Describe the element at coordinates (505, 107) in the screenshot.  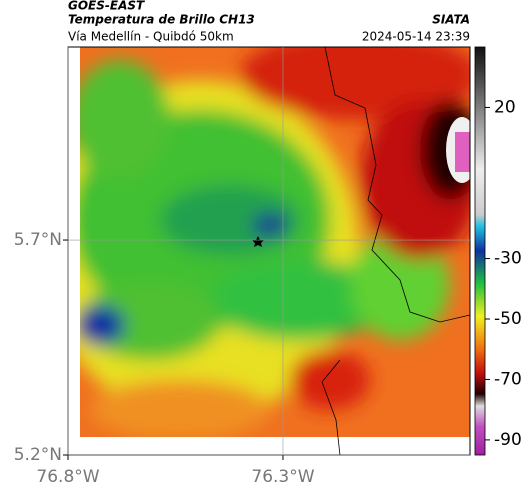
I see `colorbar-tick-label: 20` at that location.